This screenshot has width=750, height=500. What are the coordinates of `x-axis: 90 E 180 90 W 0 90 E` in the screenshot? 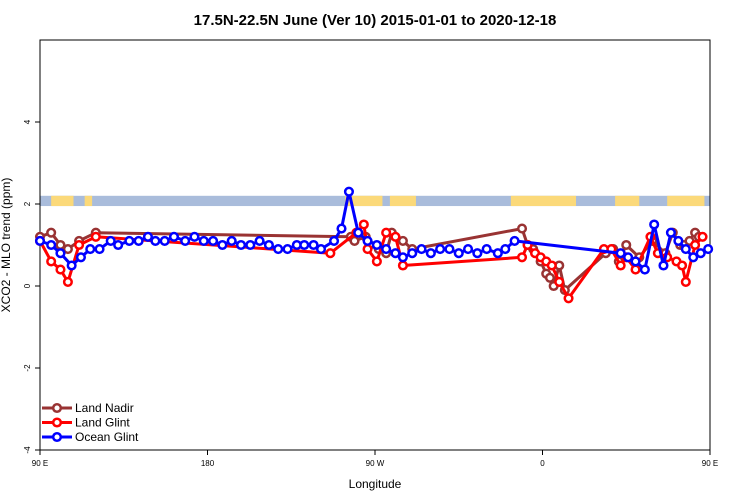 It's located at (375, 459).